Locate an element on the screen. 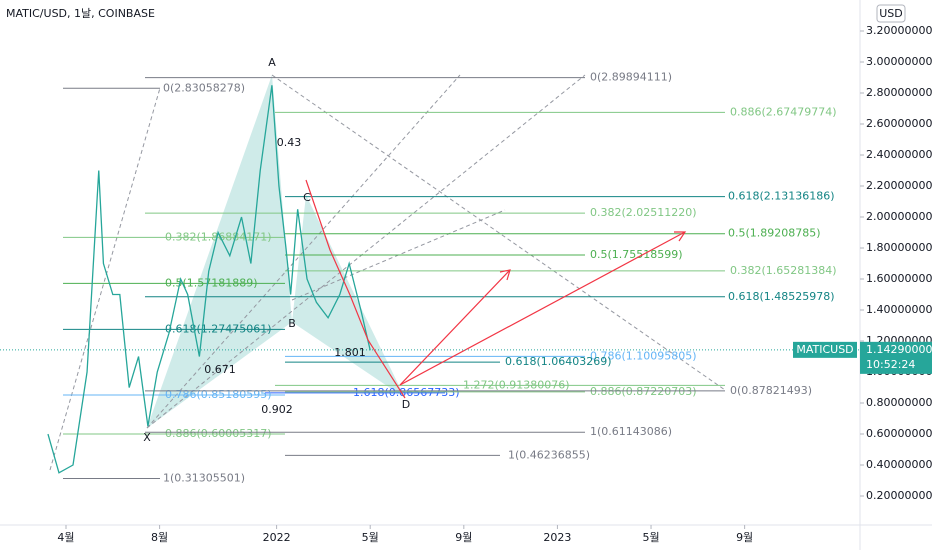  y-tick-label: 2.80000000 is located at coordinates (899, 92).